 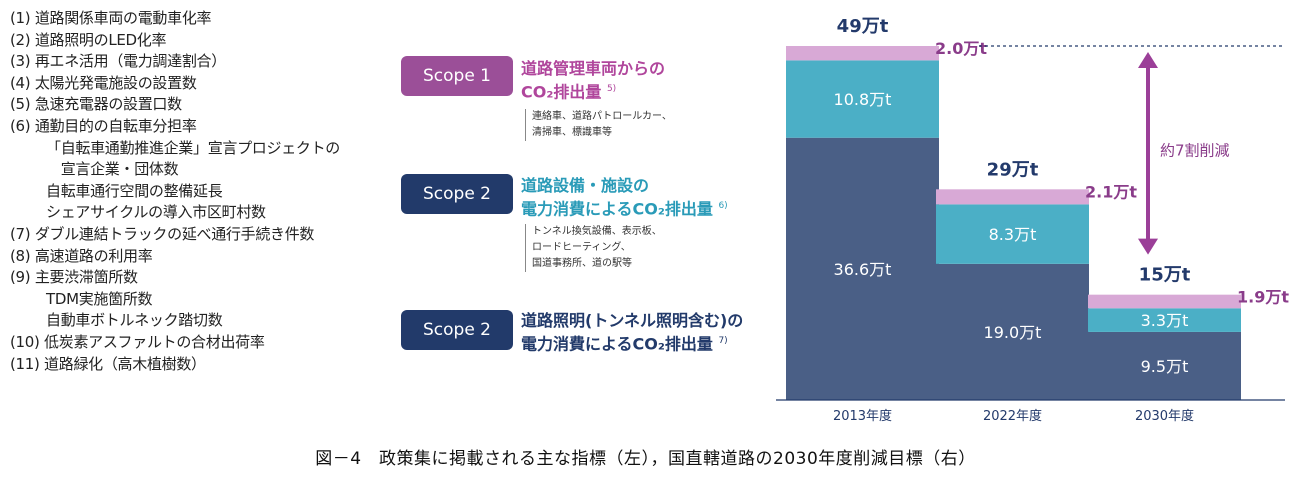 What do you see at coordinates (862, 416) in the screenshot?
I see `x-tick-label: 2013年度` at bounding box center [862, 416].